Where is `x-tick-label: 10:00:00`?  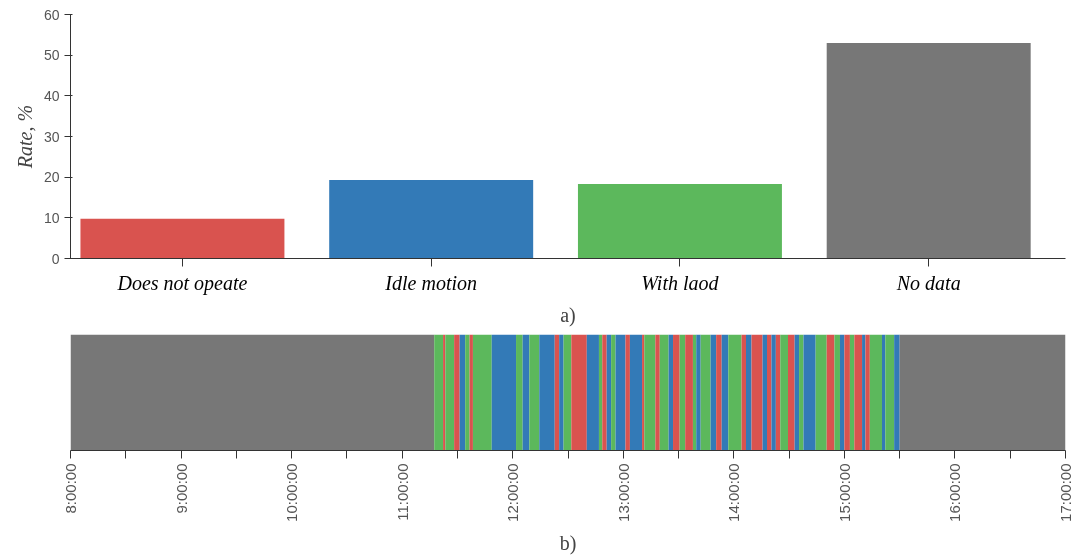
x-tick-label: 10:00:00 is located at coordinates (292, 492).